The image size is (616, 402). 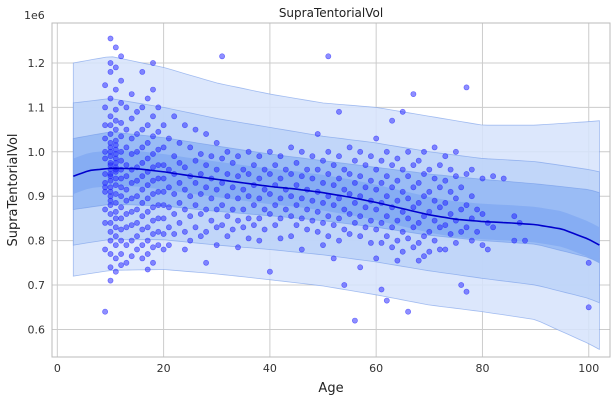 What do you see at coordinates (37, 196) in the screenshot?
I see `y-tick-label-3: 0.9` at bounding box center [37, 196].